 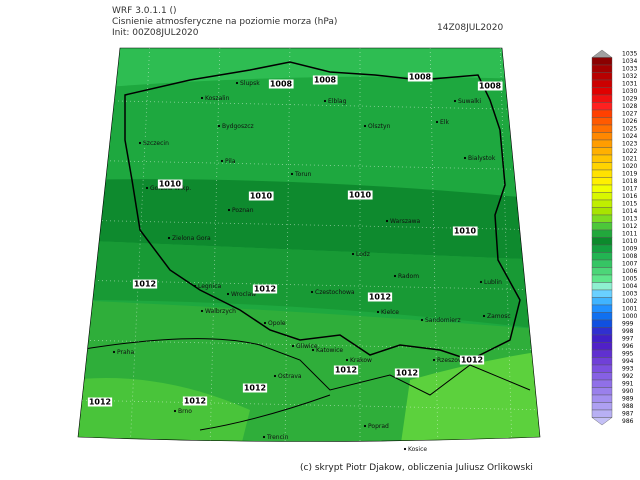 I want to click on city: Zielona Gora, so click(x=191, y=238).